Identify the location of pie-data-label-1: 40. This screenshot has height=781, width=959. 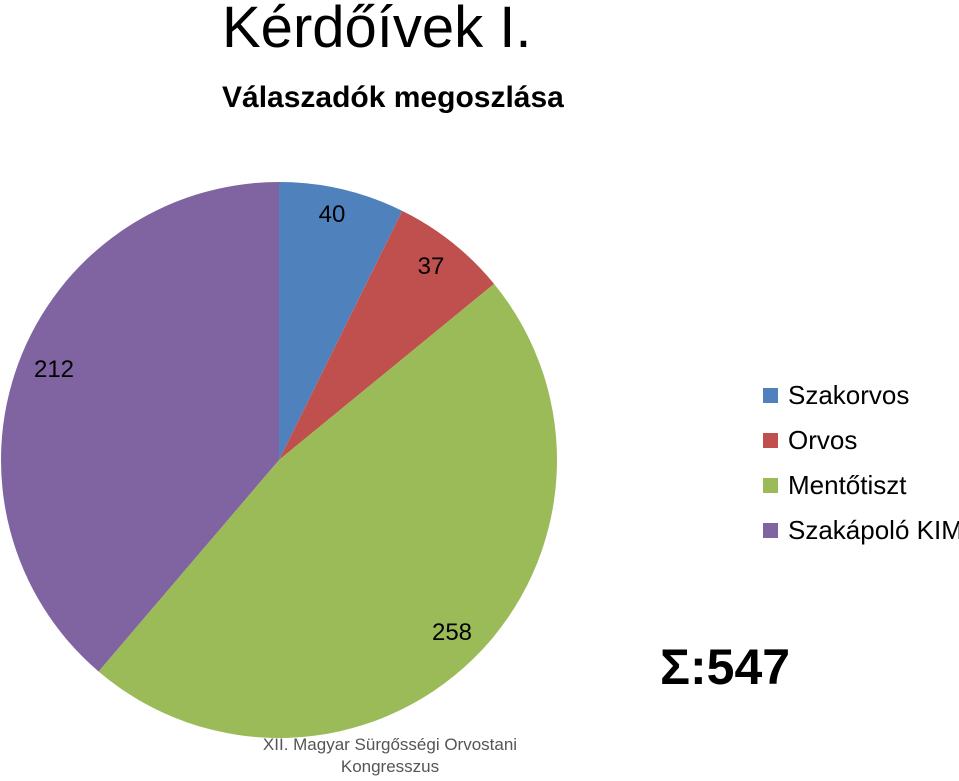
(332, 214).